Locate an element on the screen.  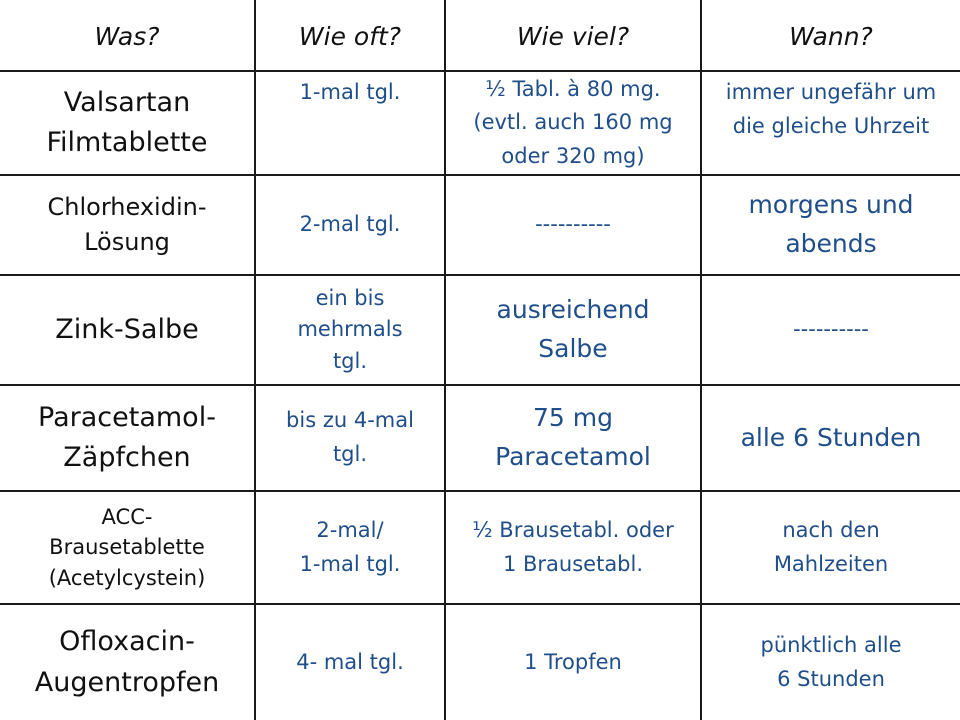
timing-cell: alle 6 Stunden is located at coordinates (831, 439).